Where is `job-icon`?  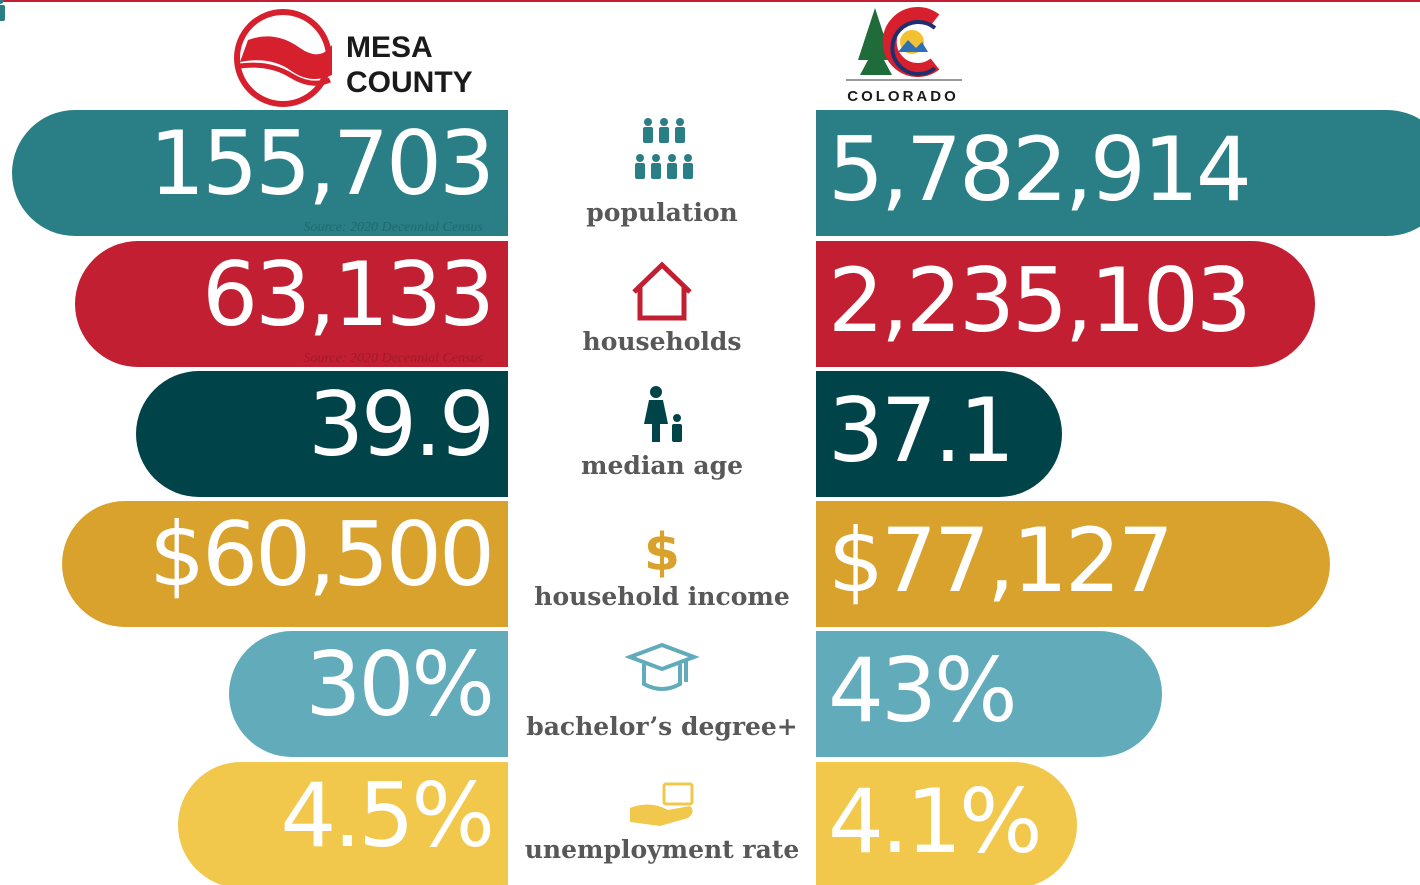 job-icon is located at coordinates (662, 804).